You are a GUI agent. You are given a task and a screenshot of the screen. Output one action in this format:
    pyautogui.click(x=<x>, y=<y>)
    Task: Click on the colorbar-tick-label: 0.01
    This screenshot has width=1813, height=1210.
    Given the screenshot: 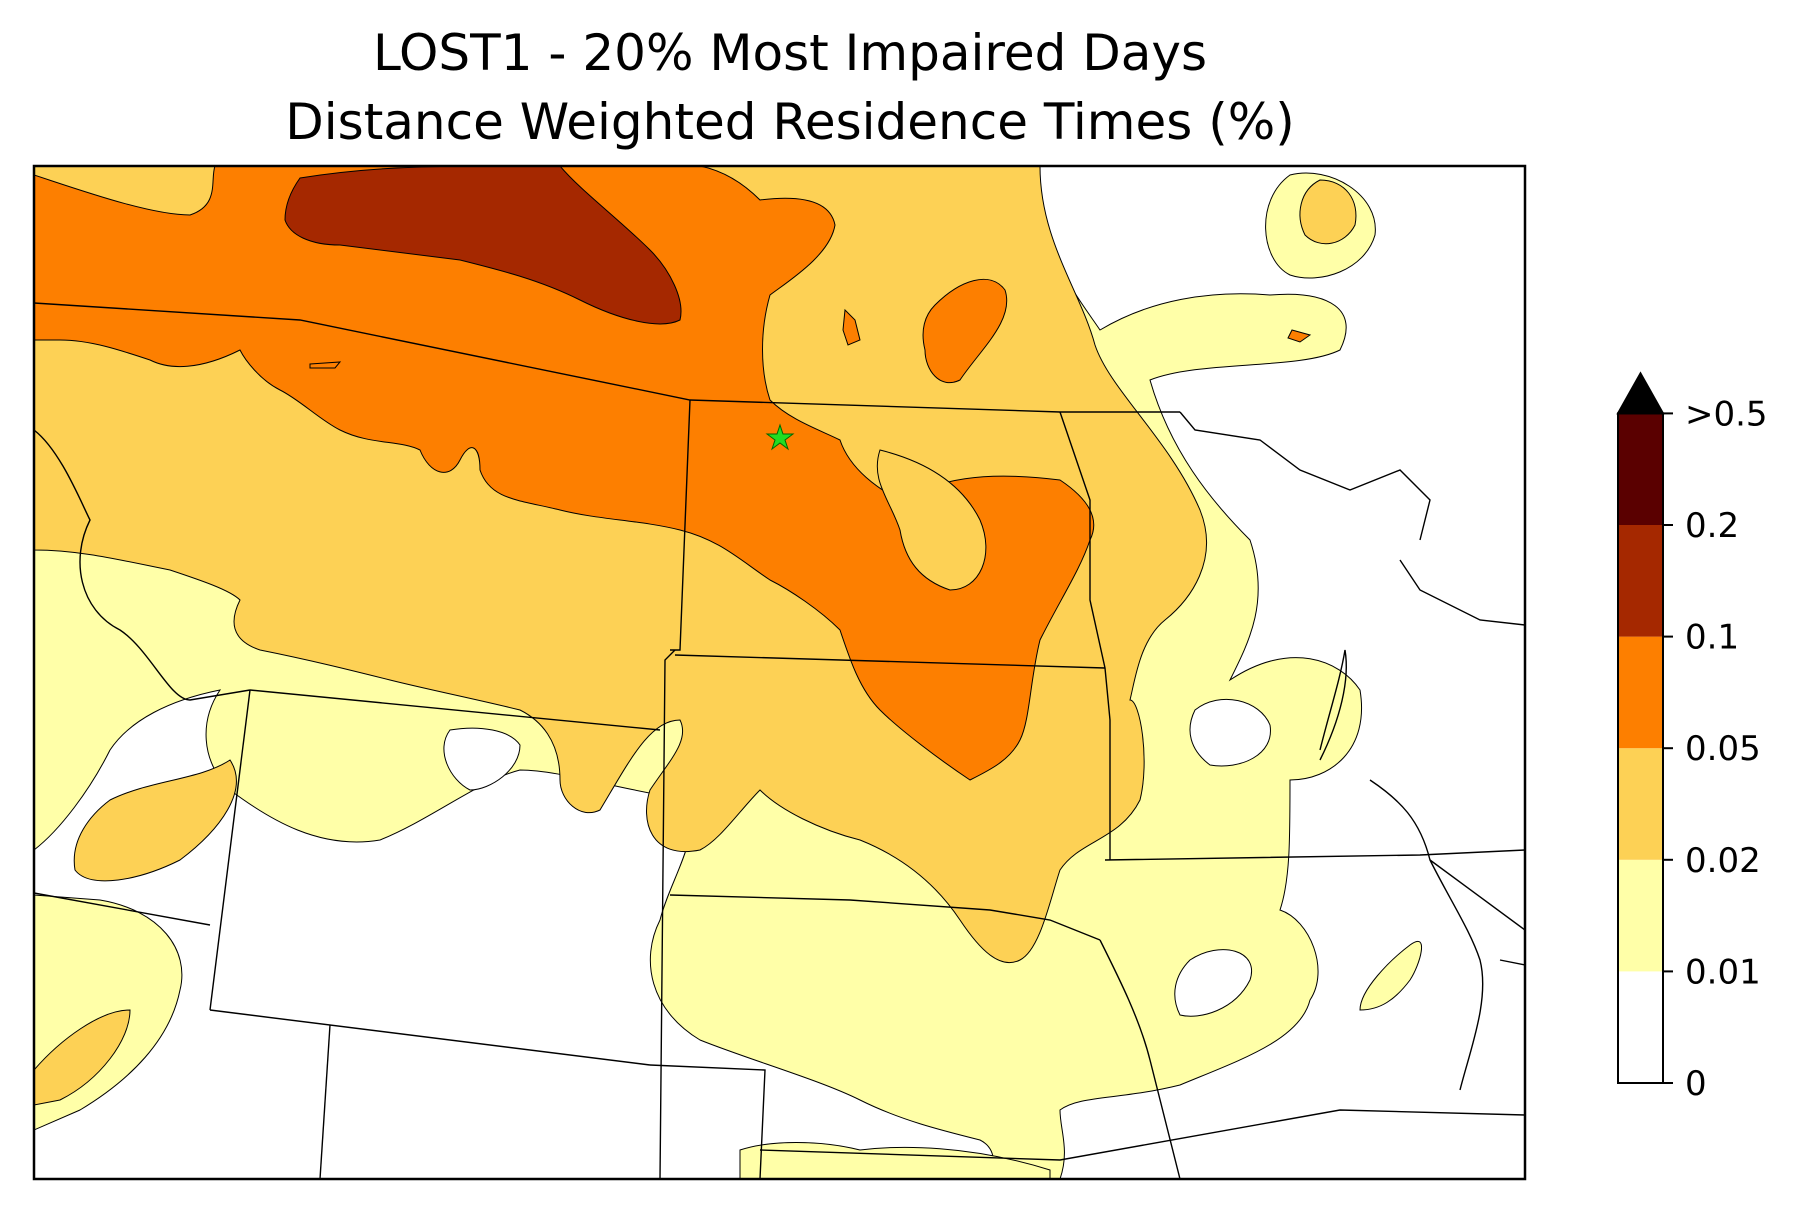 What is the action you would take?
    pyautogui.click(x=1723, y=972)
    